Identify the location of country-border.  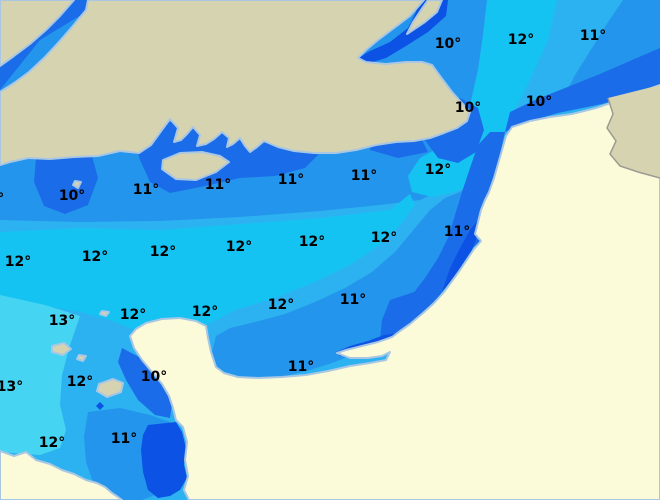
(633, 138).